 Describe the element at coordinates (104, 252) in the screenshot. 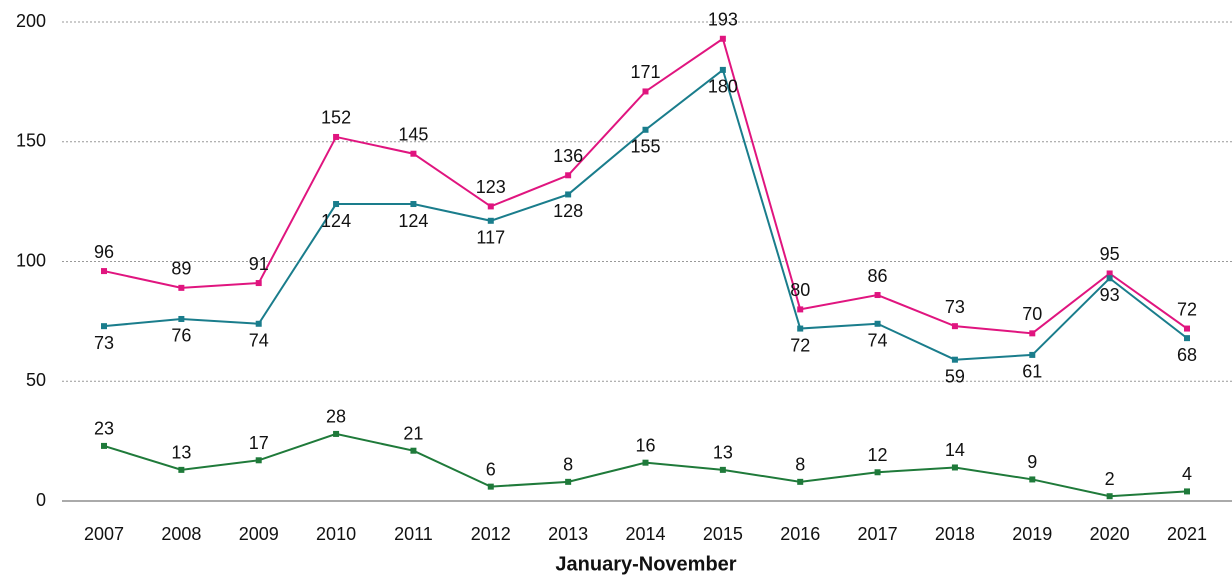

I see `data-label: 96` at that location.